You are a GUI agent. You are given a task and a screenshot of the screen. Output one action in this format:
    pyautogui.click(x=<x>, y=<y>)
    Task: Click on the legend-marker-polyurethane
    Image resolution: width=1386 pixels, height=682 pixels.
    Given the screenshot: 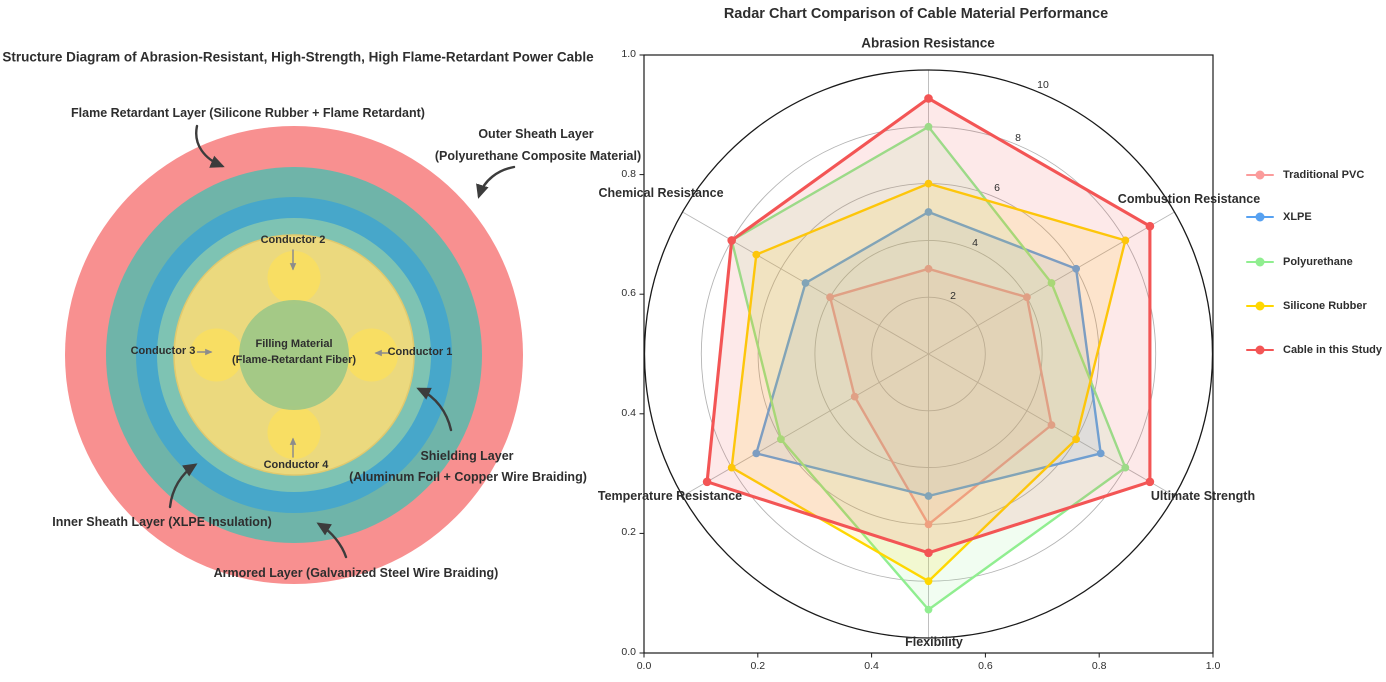 What is the action you would take?
    pyautogui.click(x=1260, y=262)
    